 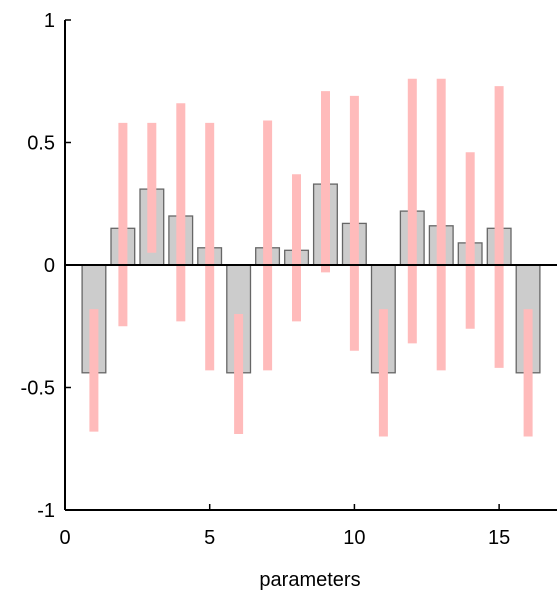 What do you see at coordinates (354, 538) in the screenshot?
I see `x-tick-label: 10` at bounding box center [354, 538].